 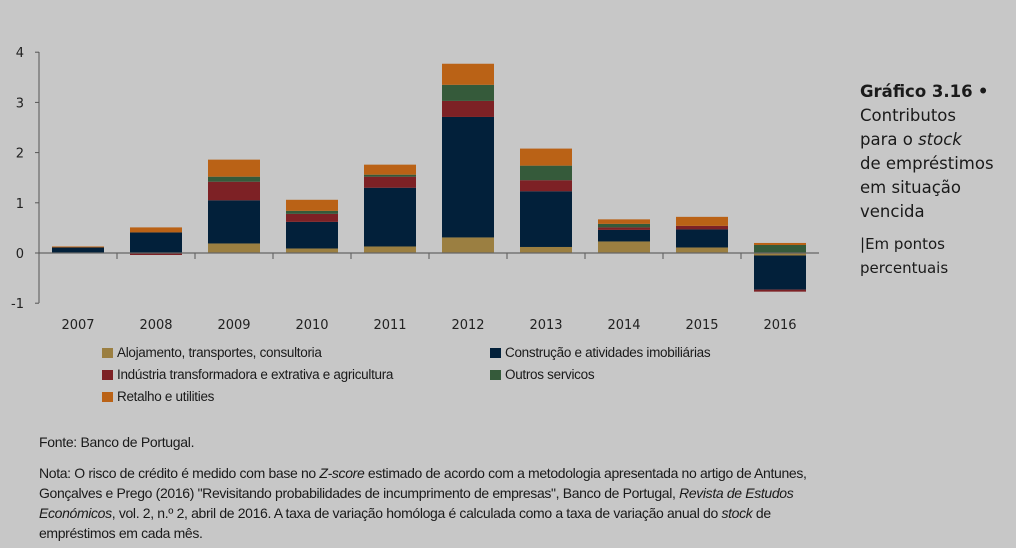 What do you see at coordinates (908, 115) in the screenshot?
I see `title-line: Contributos` at bounding box center [908, 115].